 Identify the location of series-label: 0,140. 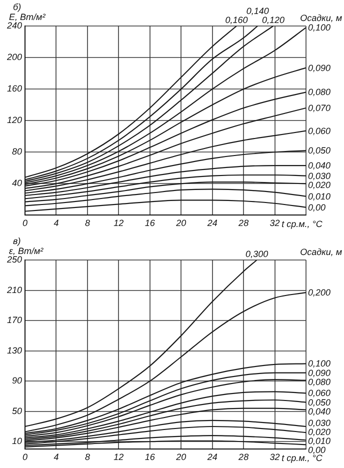
(257, 11).